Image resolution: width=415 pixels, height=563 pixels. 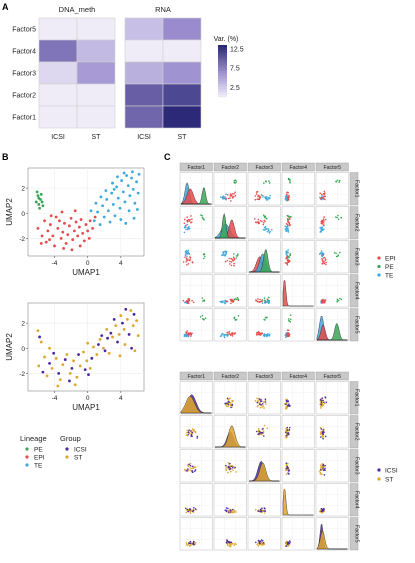 I want to click on pairs-strip-top-label: Factor3, so click(x=264, y=168).